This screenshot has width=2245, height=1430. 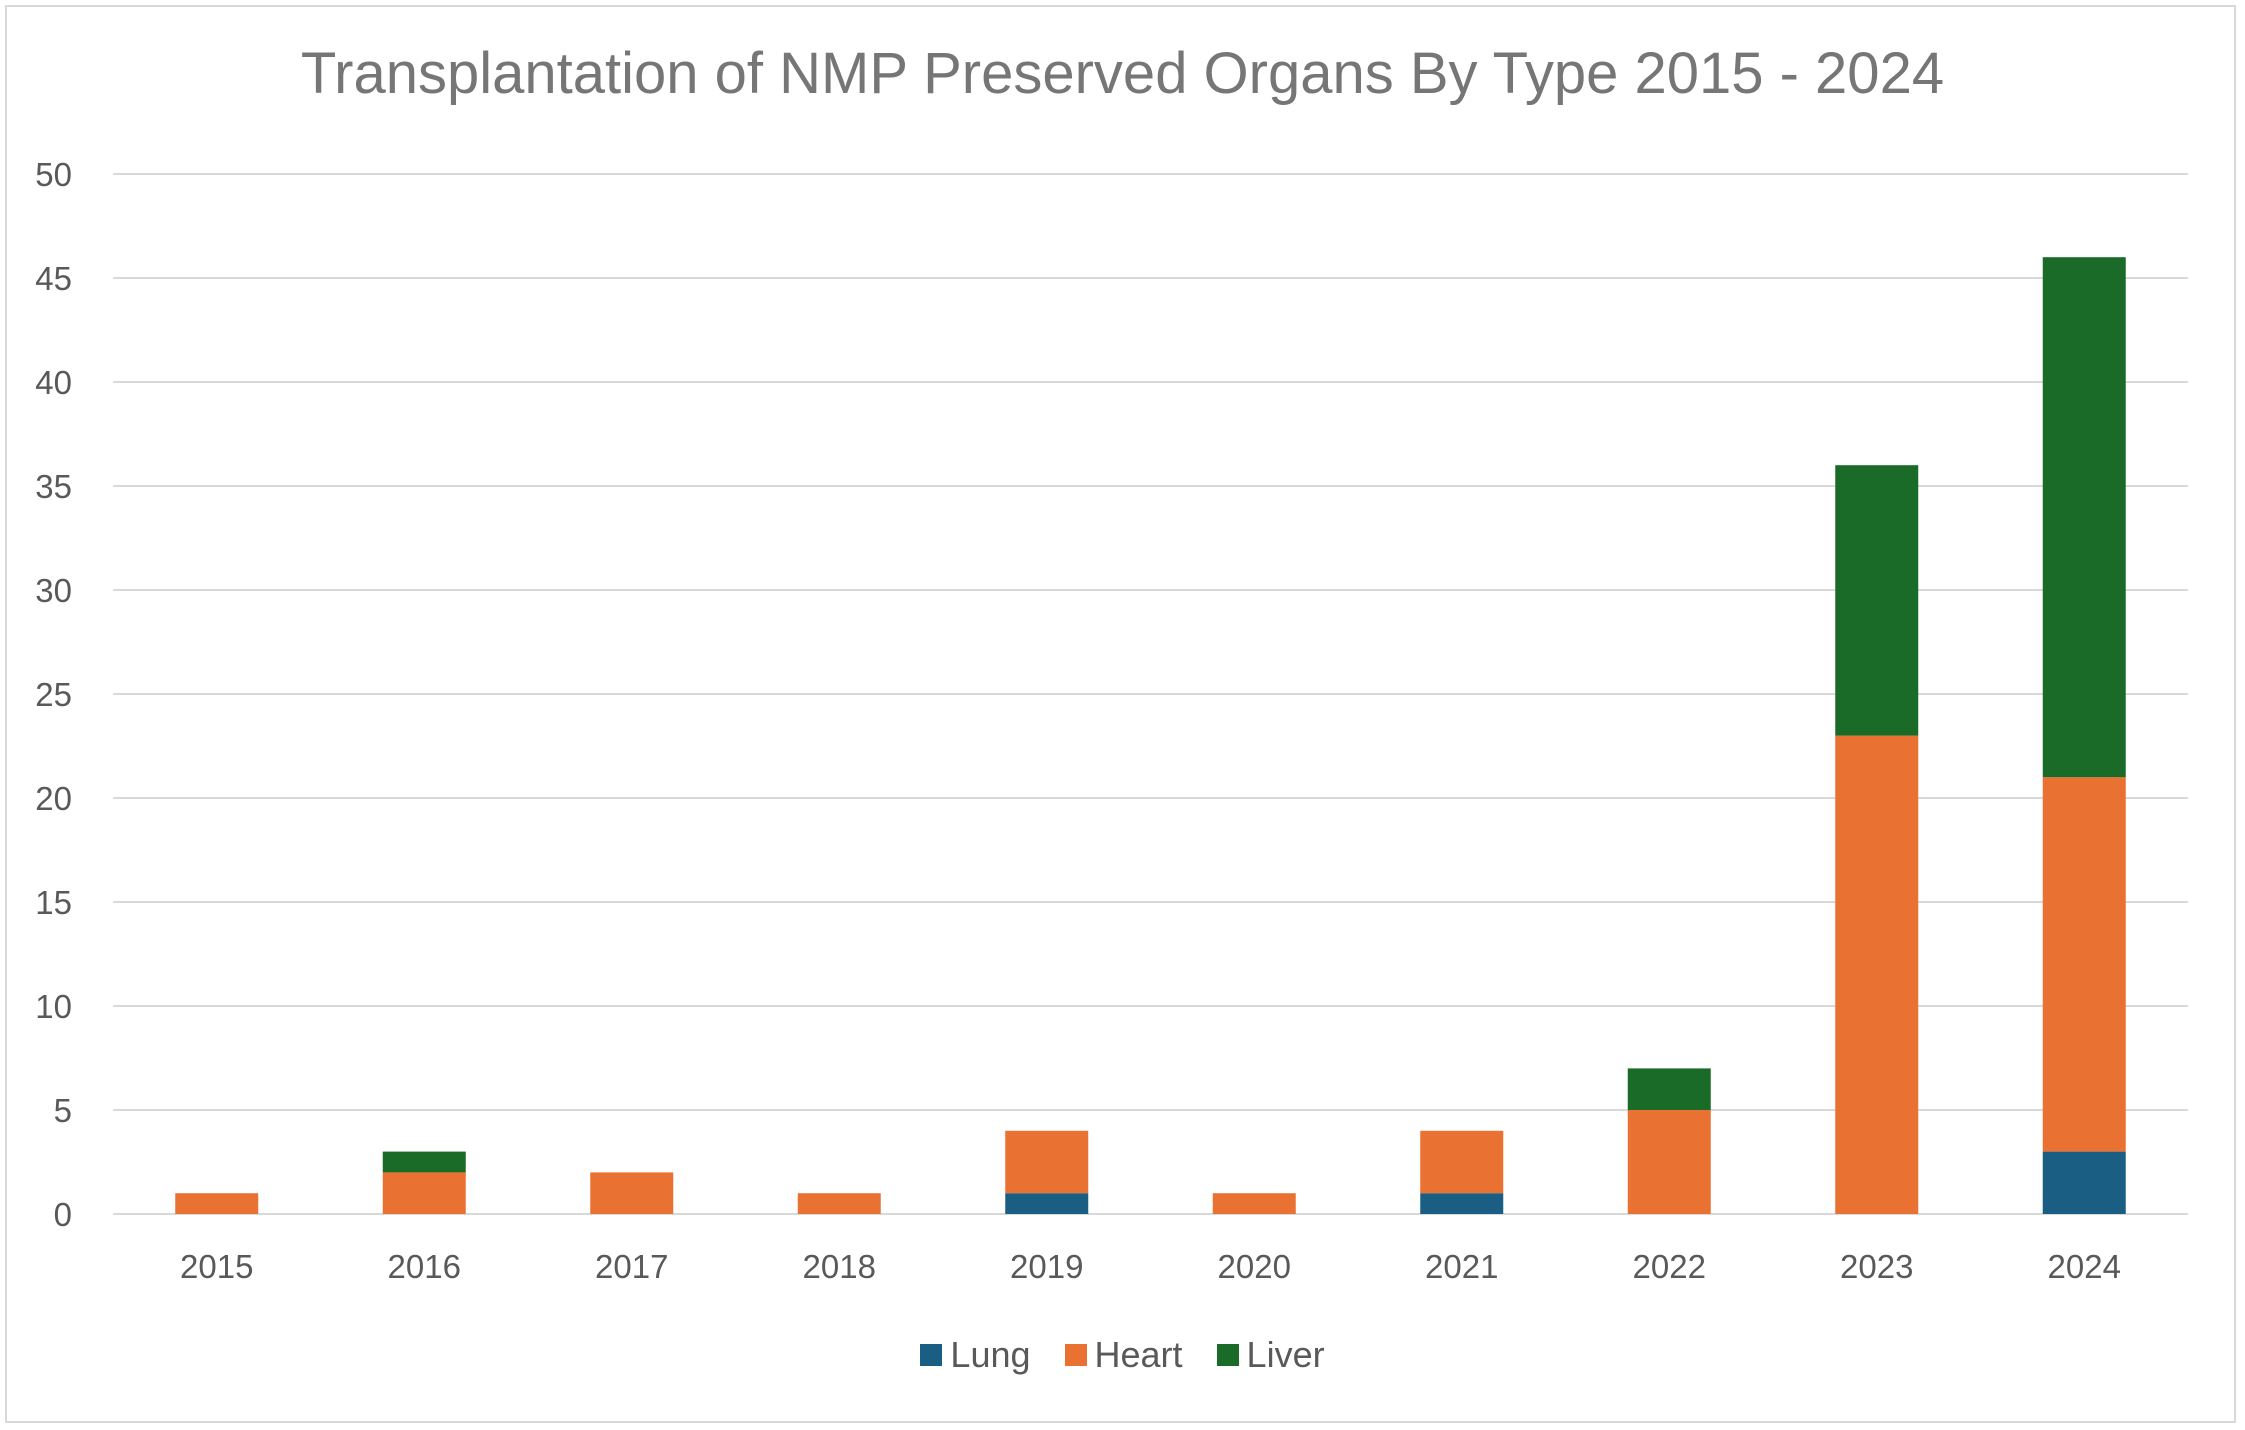 I want to click on x-tick-label: 2021, so click(x=1461, y=1266).